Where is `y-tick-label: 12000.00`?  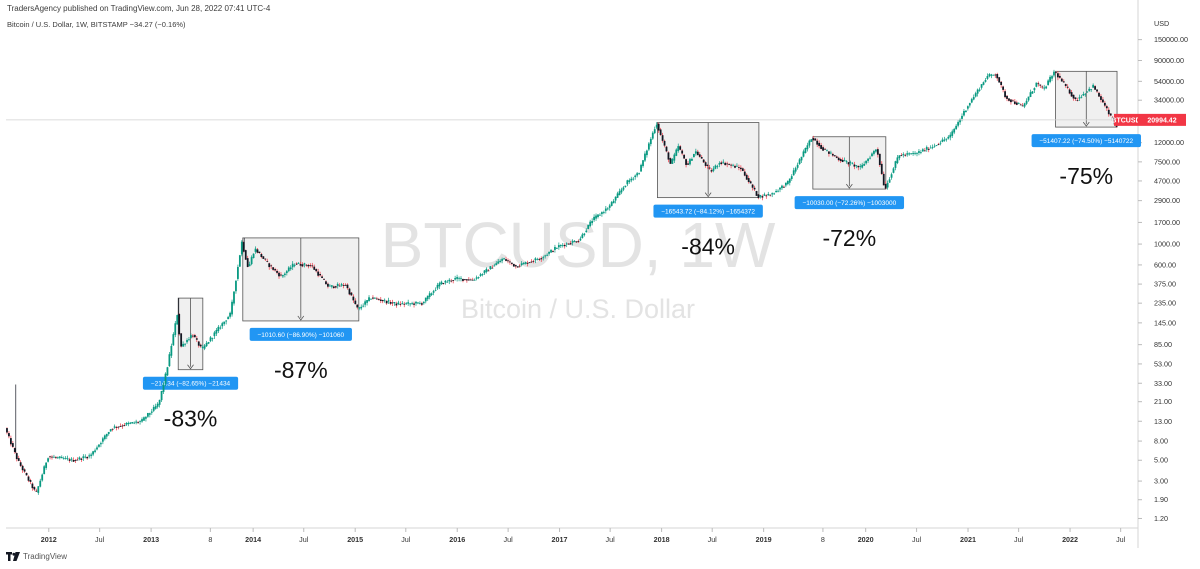 y-tick-label: 12000.00 is located at coordinates (1169, 142).